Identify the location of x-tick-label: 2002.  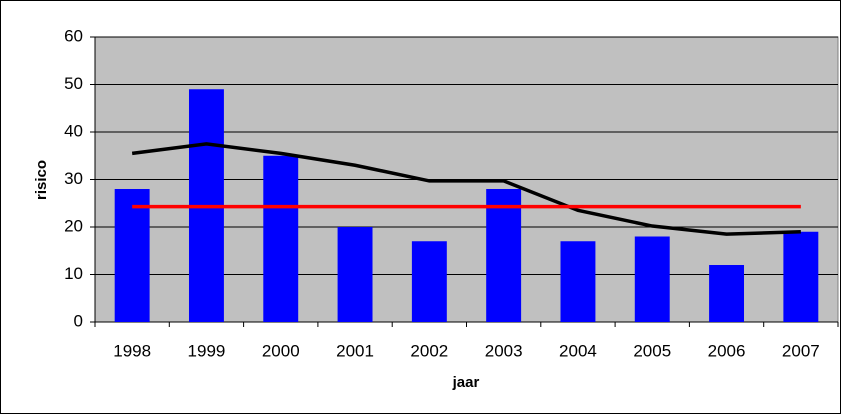
(429, 350).